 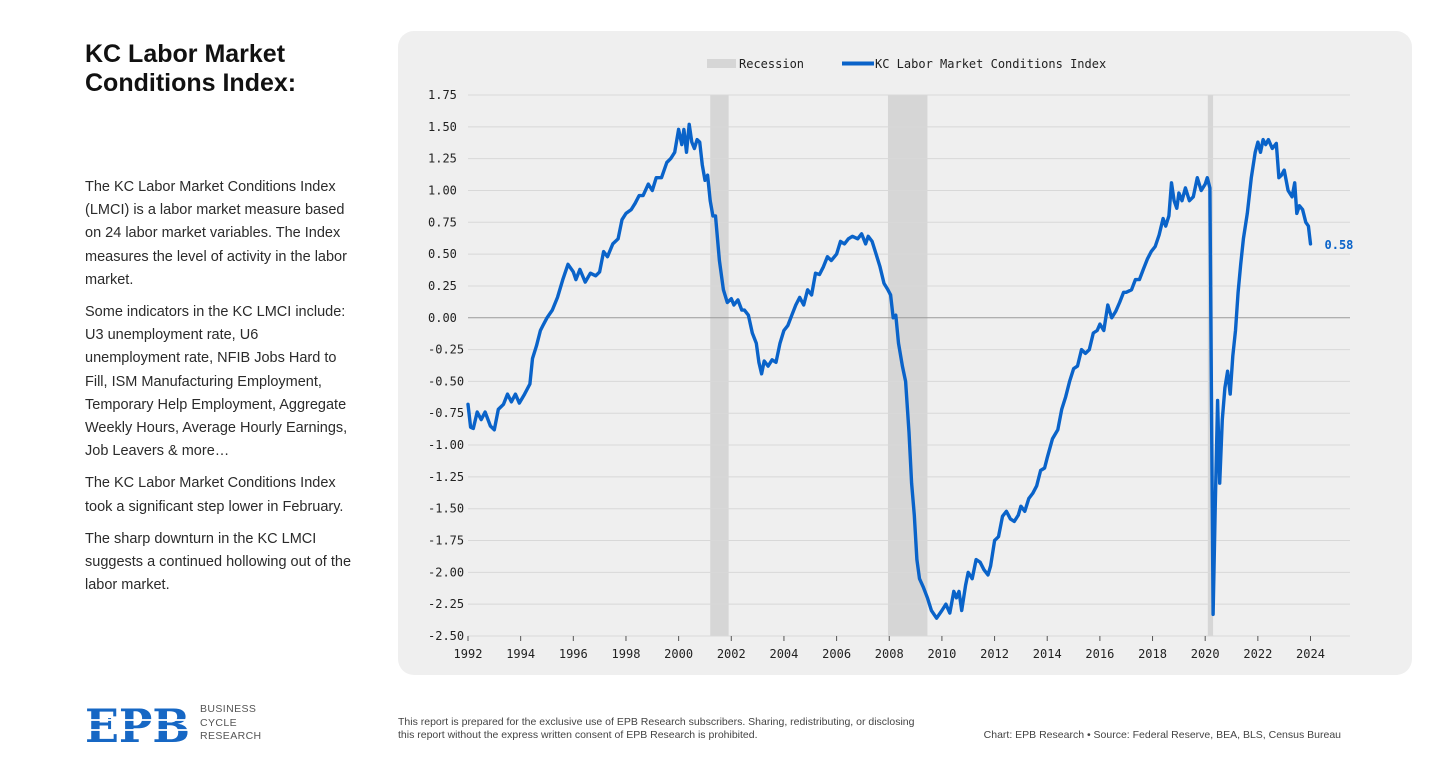 What do you see at coordinates (446, 445) in the screenshot?
I see `y-tick-label: -1.00` at bounding box center [446, 445].